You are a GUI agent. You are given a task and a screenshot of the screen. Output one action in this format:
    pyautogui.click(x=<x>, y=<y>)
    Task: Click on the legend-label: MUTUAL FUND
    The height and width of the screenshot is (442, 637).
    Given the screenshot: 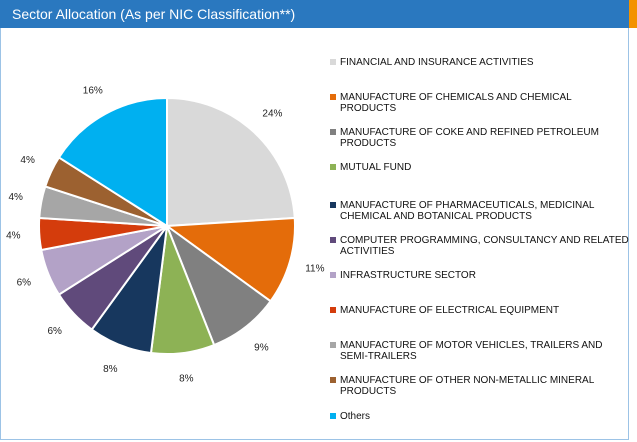 What is the action you would take?
    pyautogui.click(x=376, y=167)
    